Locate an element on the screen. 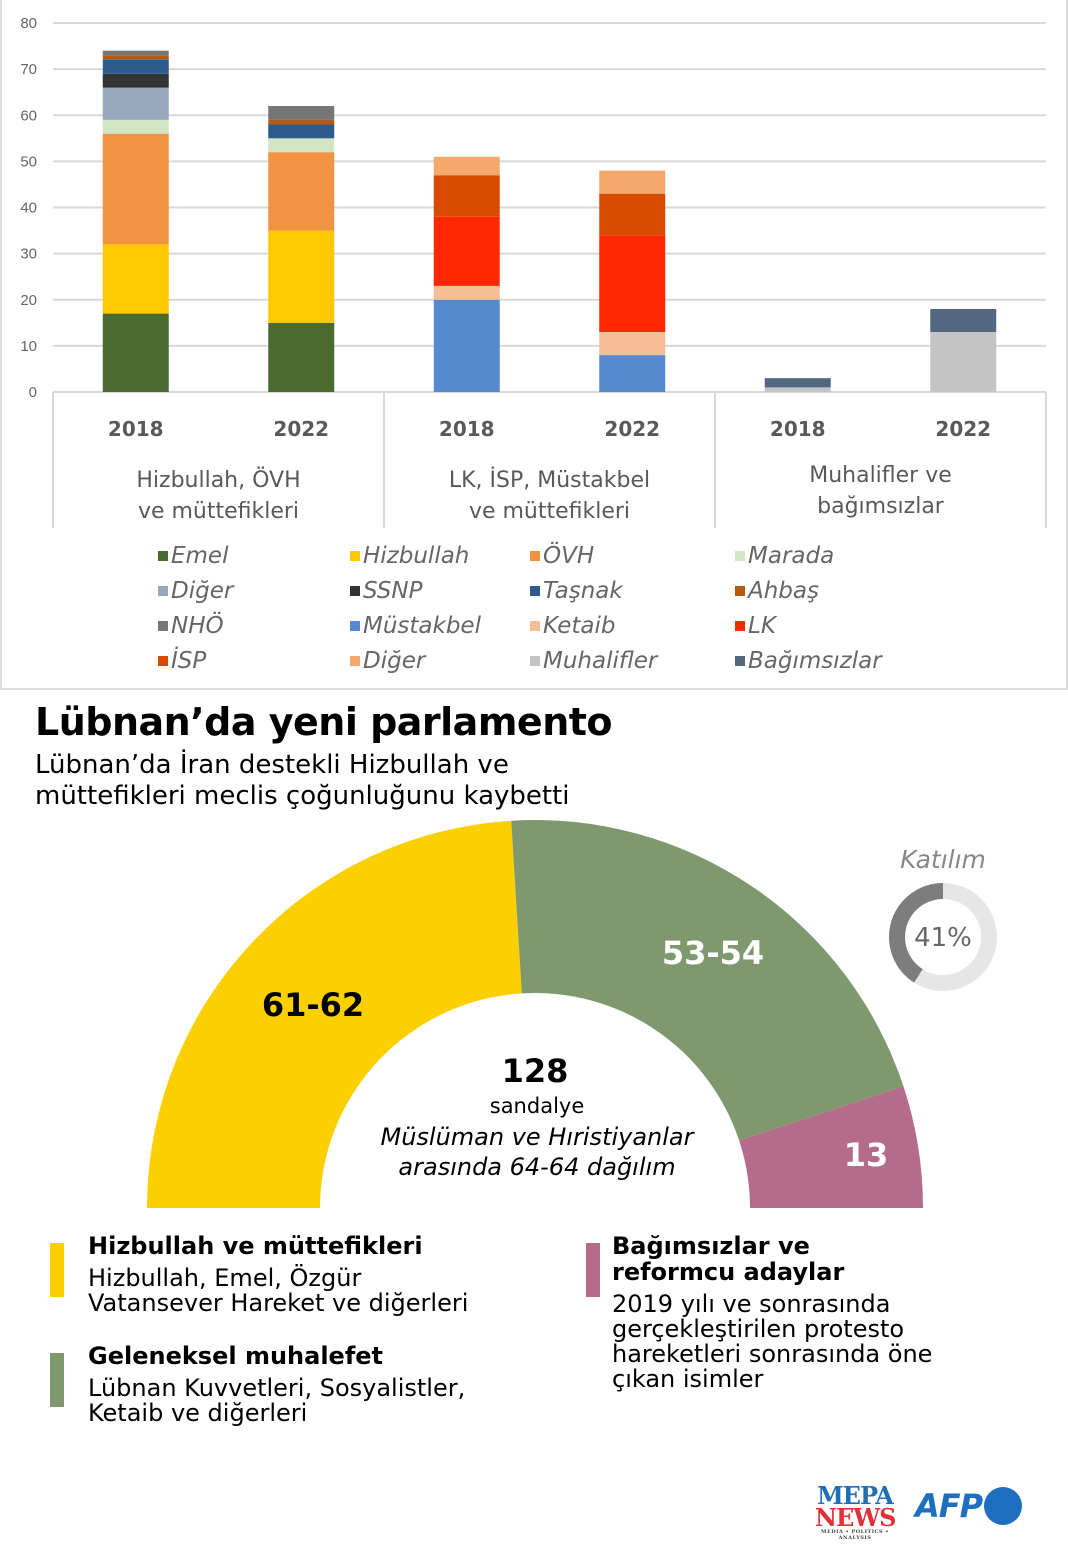 Image resolution: width=1068 pixels, height=1566 pixels. mepa-logo-line2: NEWS is located at coordinates (856, 1517).